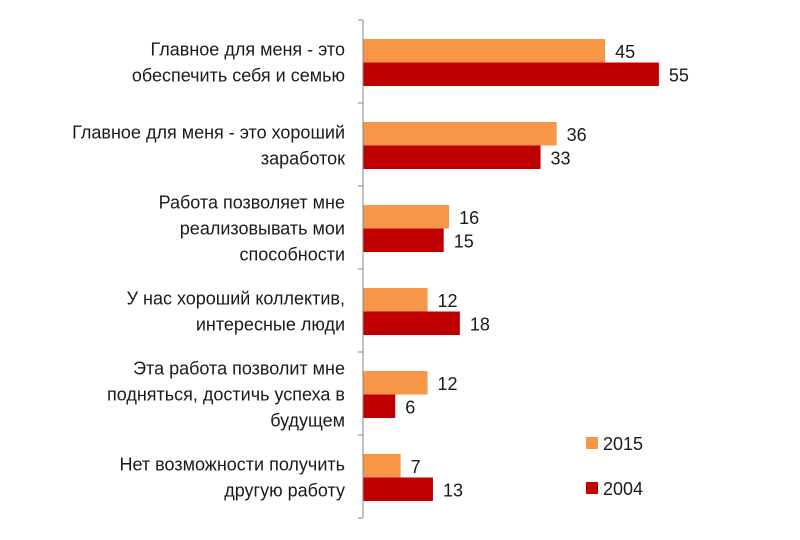  What do you see at coordinates (623, 444) in the screenshot?
I see `legend-label-2015: 2015` at bounding box center [623, 444].